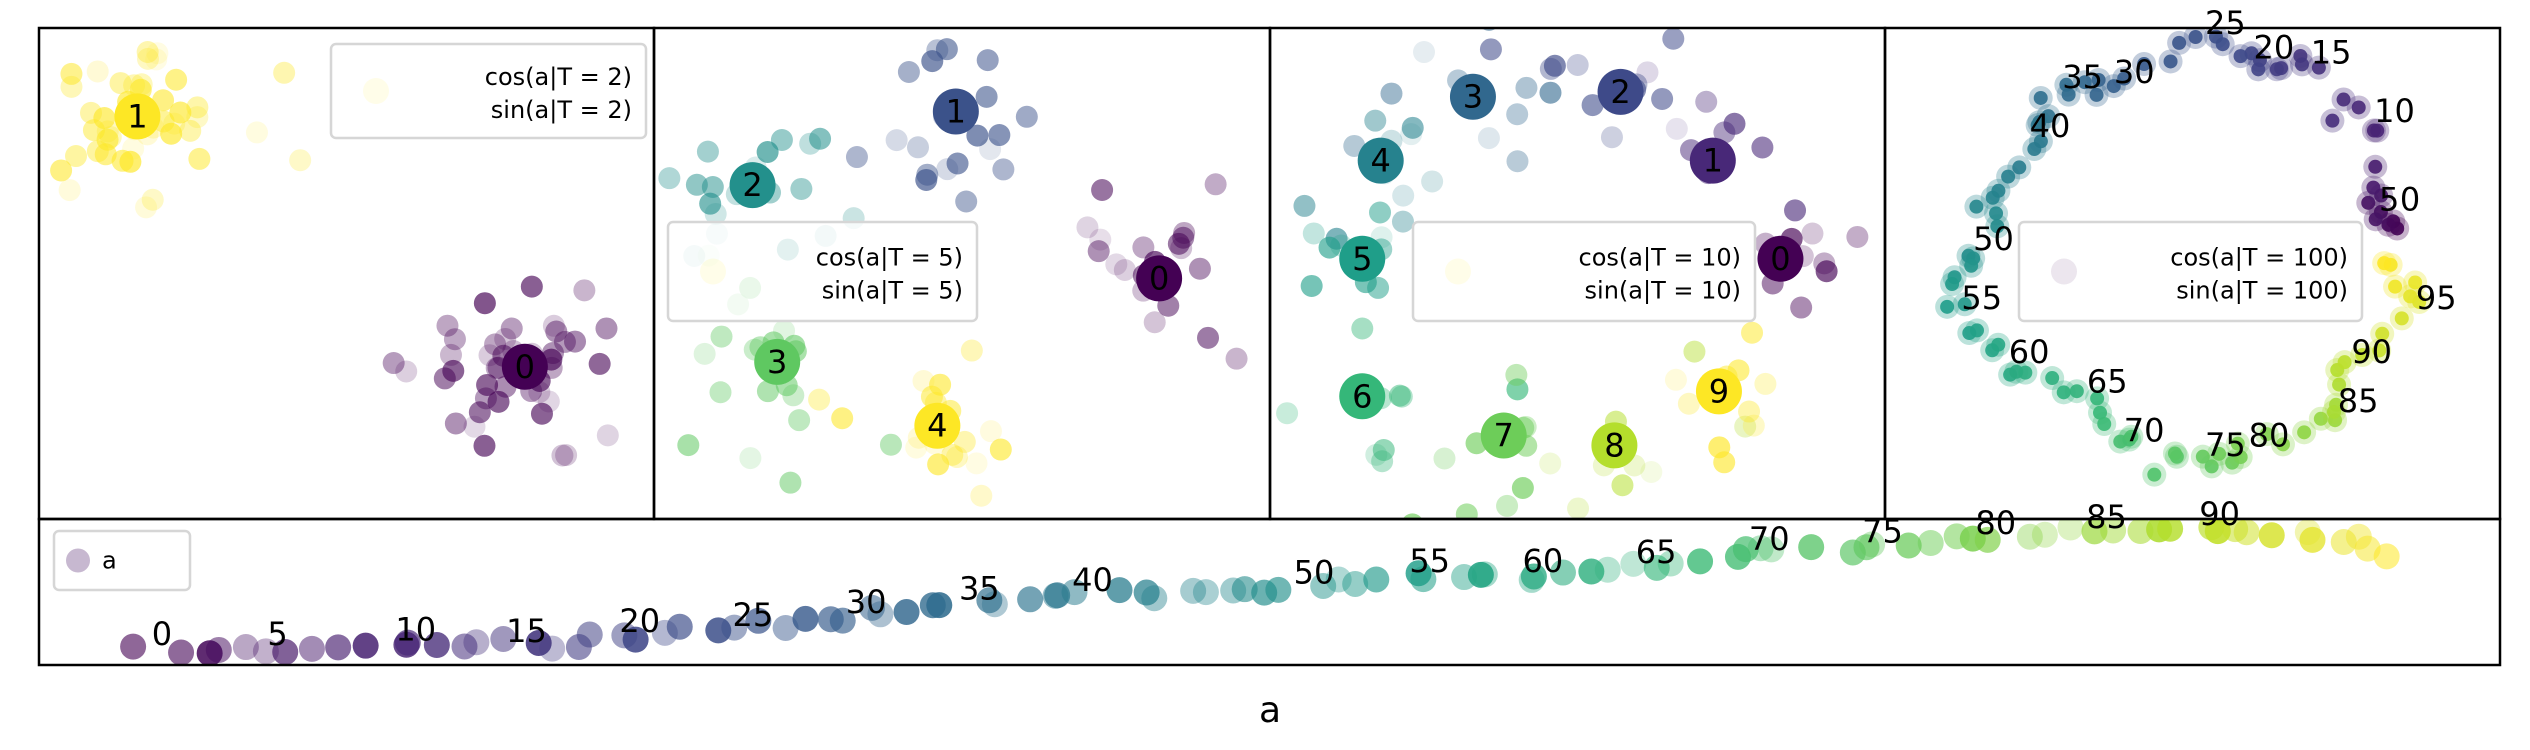  I want to click on panel-T2-points, so click(334, 254).